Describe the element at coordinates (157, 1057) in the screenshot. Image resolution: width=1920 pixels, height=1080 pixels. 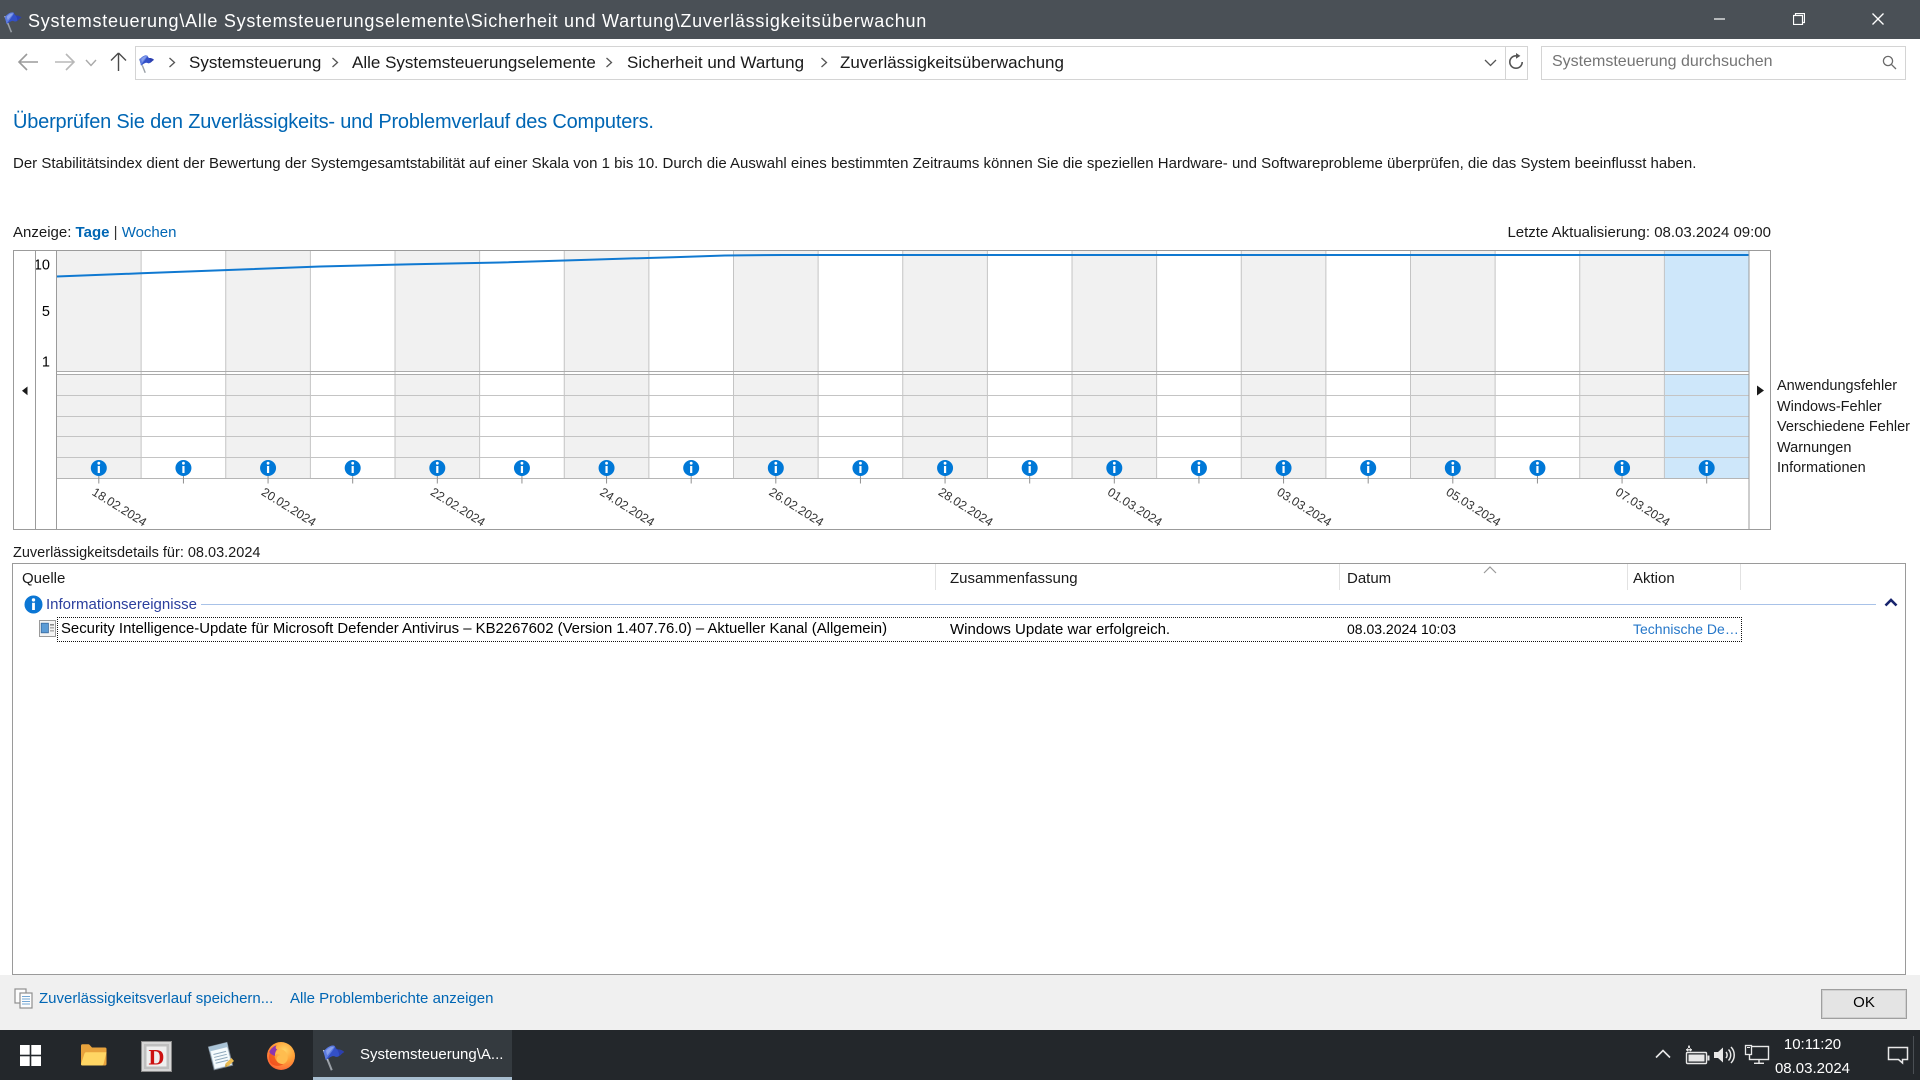
I see `svg-text: D` at that location.